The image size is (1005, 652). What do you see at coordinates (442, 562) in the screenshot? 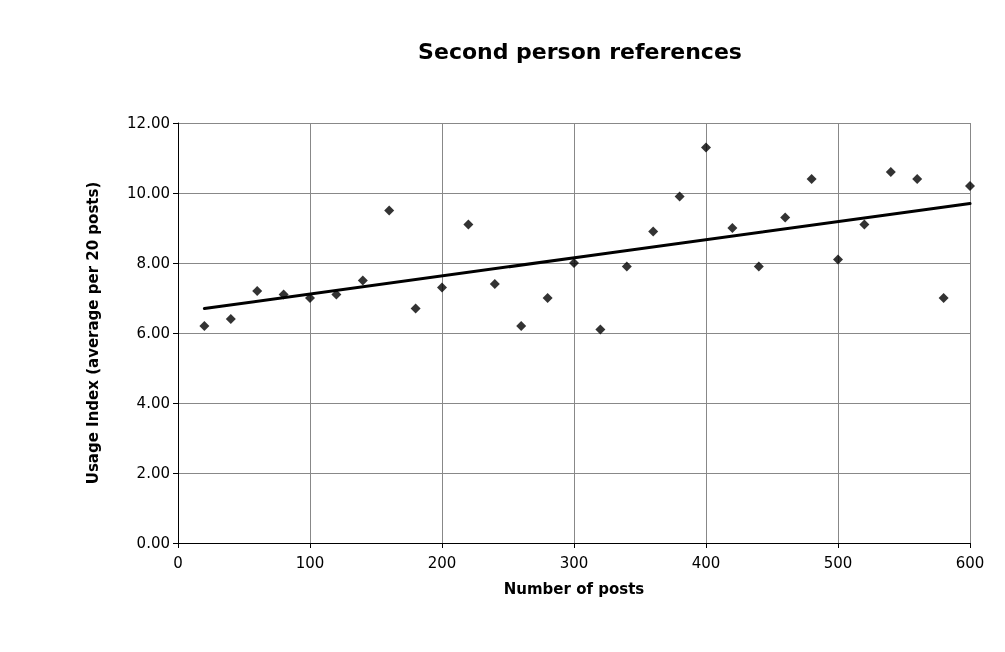
I see `x-tick-label: 200` at bounding box center [442, 562].